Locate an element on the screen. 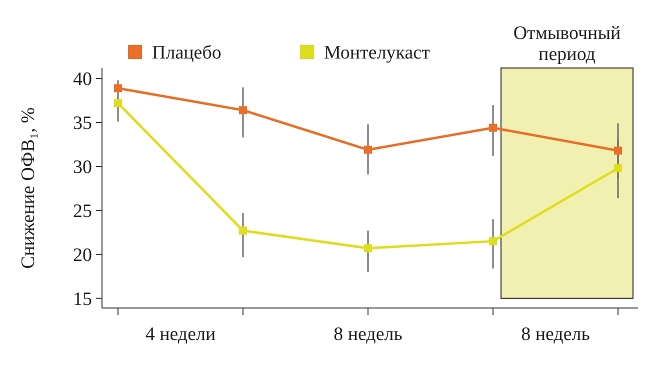 This screenshot has width=650, height=370. y-tick-label: 35 is located at coordinates (82, 123).